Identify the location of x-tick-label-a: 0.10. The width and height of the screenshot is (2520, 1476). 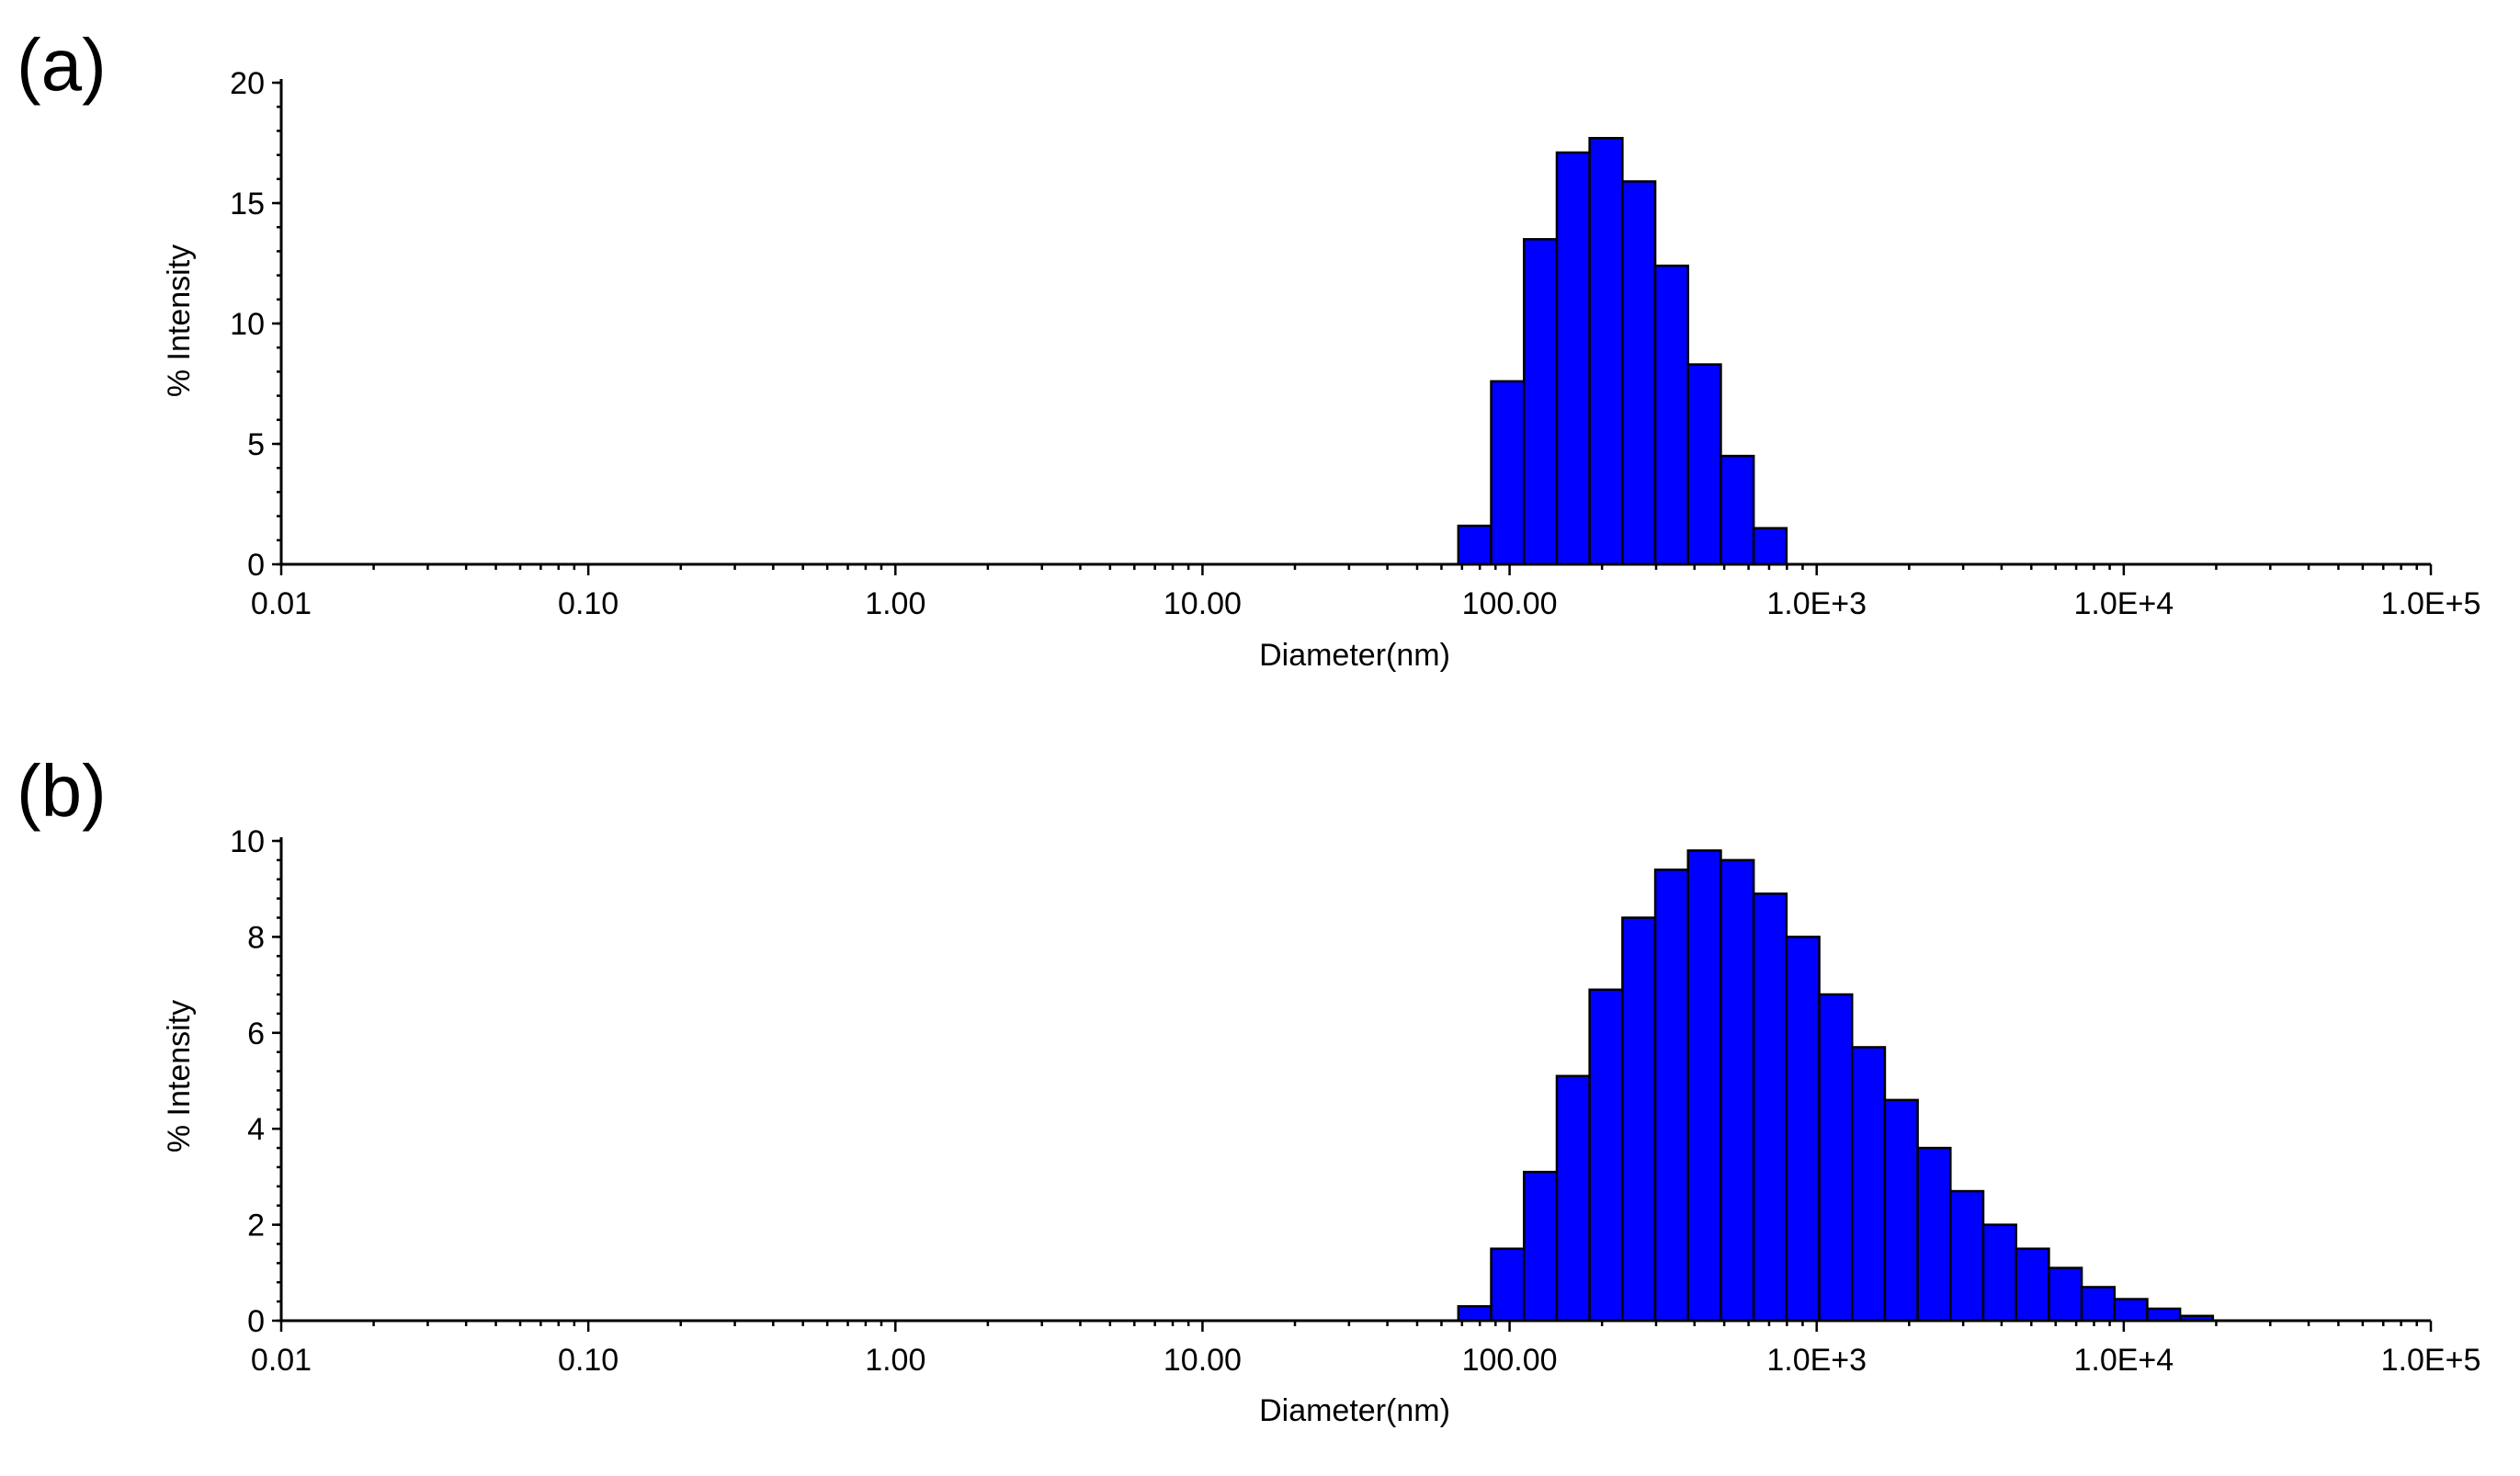
(588, 603).